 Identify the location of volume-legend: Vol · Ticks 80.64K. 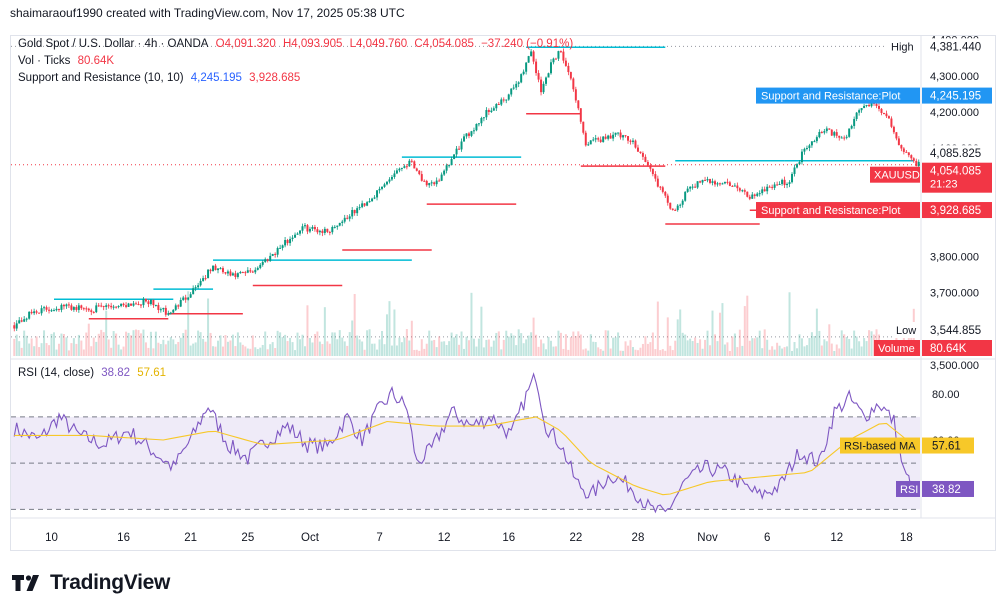
(68, 61).